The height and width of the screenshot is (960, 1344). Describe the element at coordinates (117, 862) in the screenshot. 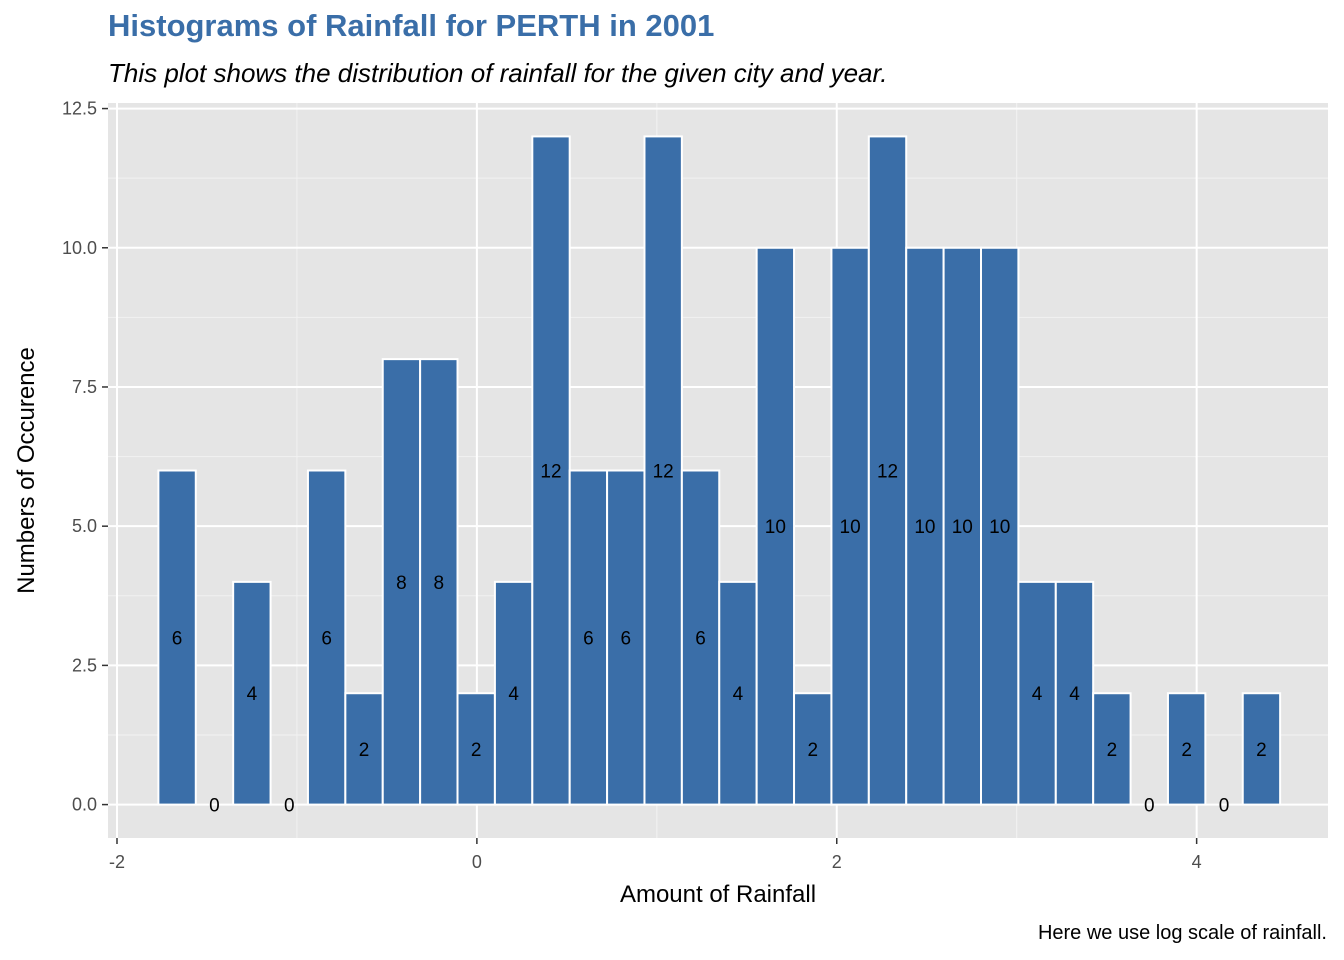

I see `x-axis-tick-label: -2` at that location.